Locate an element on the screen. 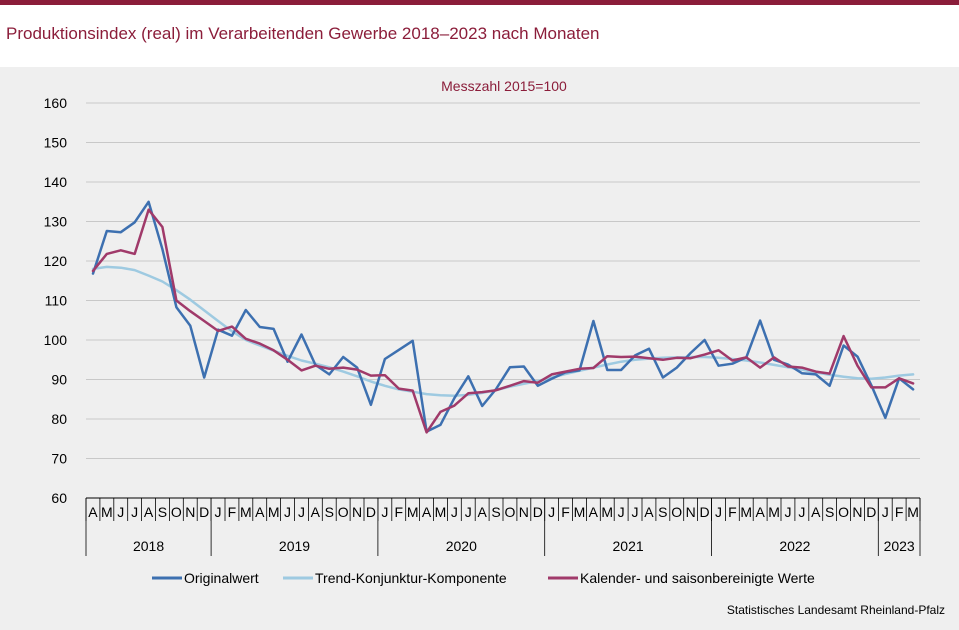 This screenshot has width=959, height=630. y-tick-label: 110 is located at coordinates (56, 301).